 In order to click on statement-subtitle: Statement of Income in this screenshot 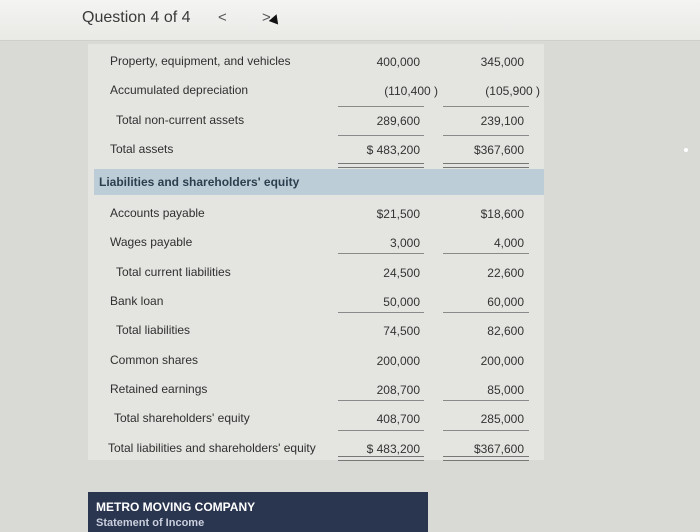, I will do `click(150, 523)`.